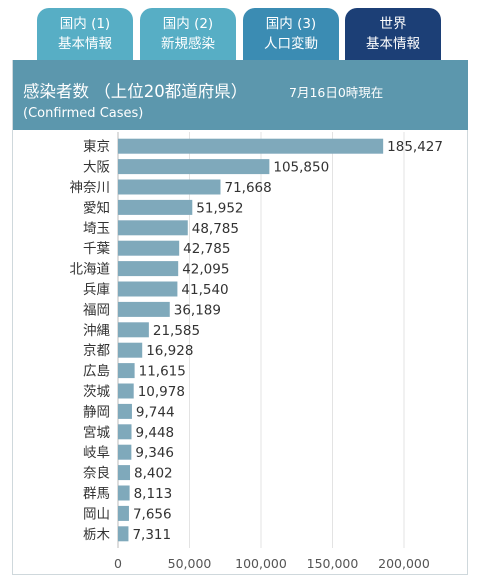 This screenshot has height=587, width=480. What do you see at coordinates (153, 474) in the screenshot?
I see `data-label: 8,402` at bounding box center [153, 474].